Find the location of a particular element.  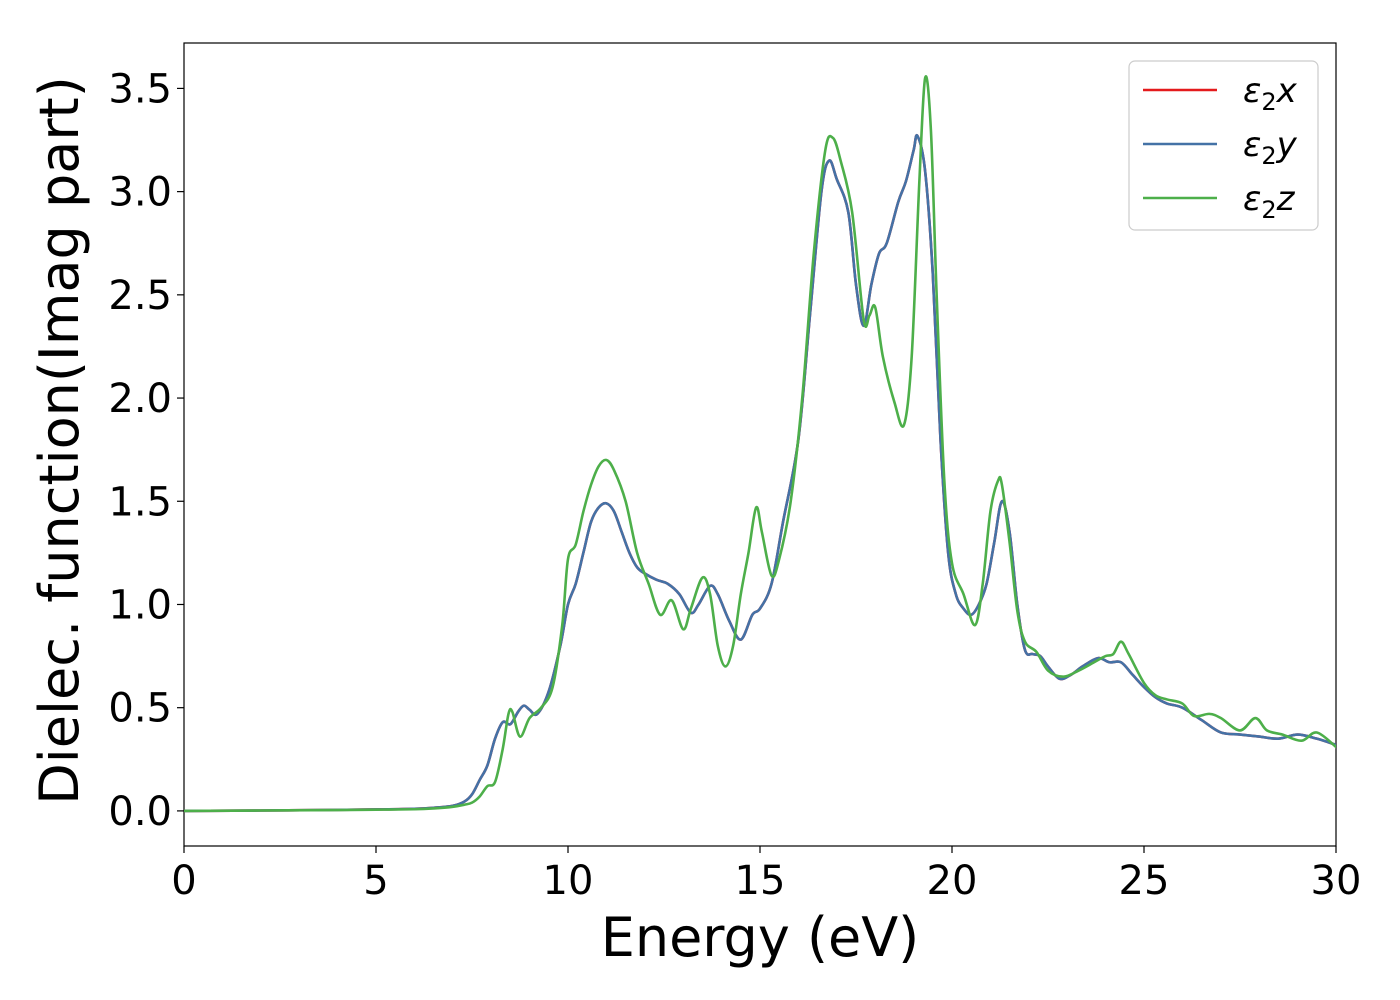

y-tick-label: 3.0 is located at coordinates (140, 193).